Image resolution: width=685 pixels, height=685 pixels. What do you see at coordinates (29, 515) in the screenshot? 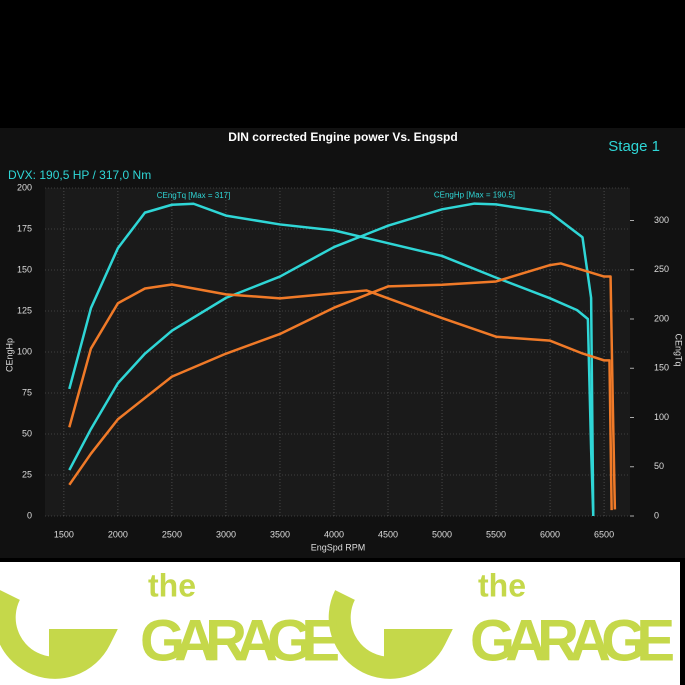
I see `y-tick-label: 0` at bounding box center [29, 515].